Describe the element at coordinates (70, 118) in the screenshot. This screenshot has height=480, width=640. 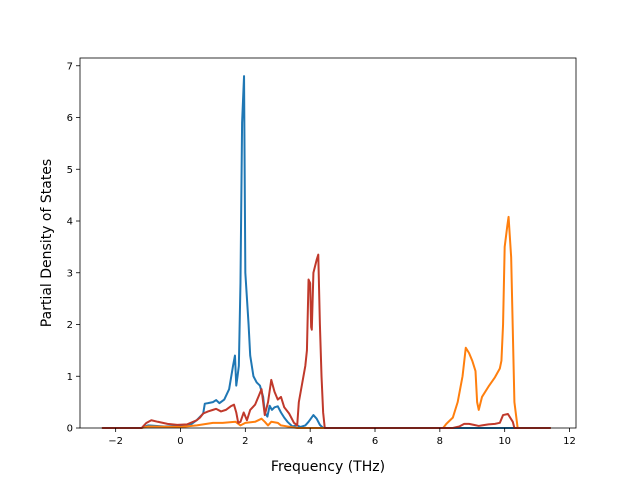
I see `y-tick-label: 6` at that location.